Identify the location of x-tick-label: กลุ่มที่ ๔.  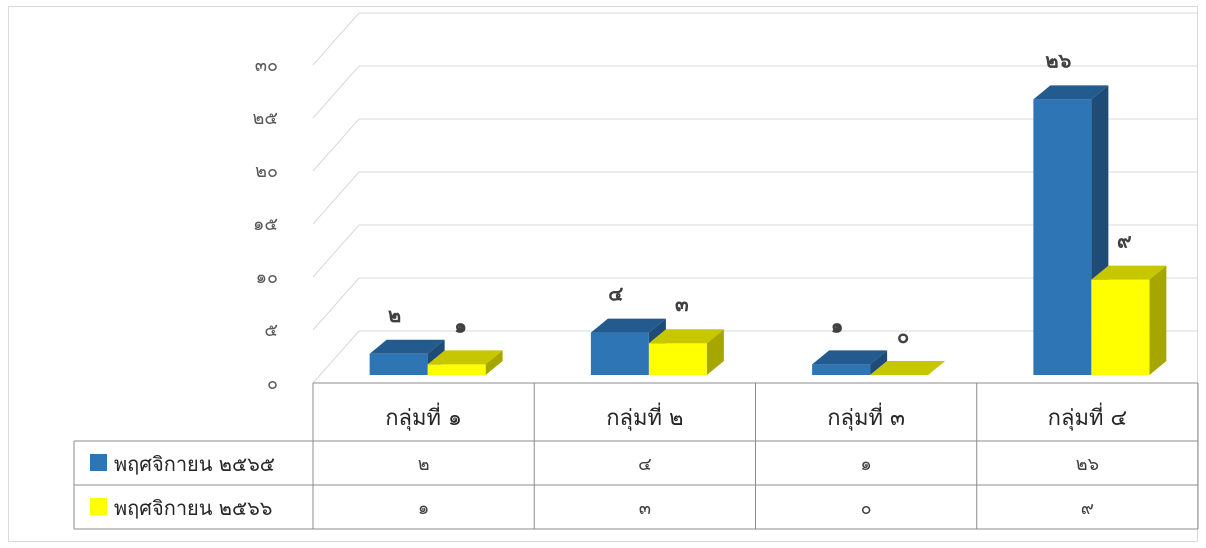
(1087, 416).